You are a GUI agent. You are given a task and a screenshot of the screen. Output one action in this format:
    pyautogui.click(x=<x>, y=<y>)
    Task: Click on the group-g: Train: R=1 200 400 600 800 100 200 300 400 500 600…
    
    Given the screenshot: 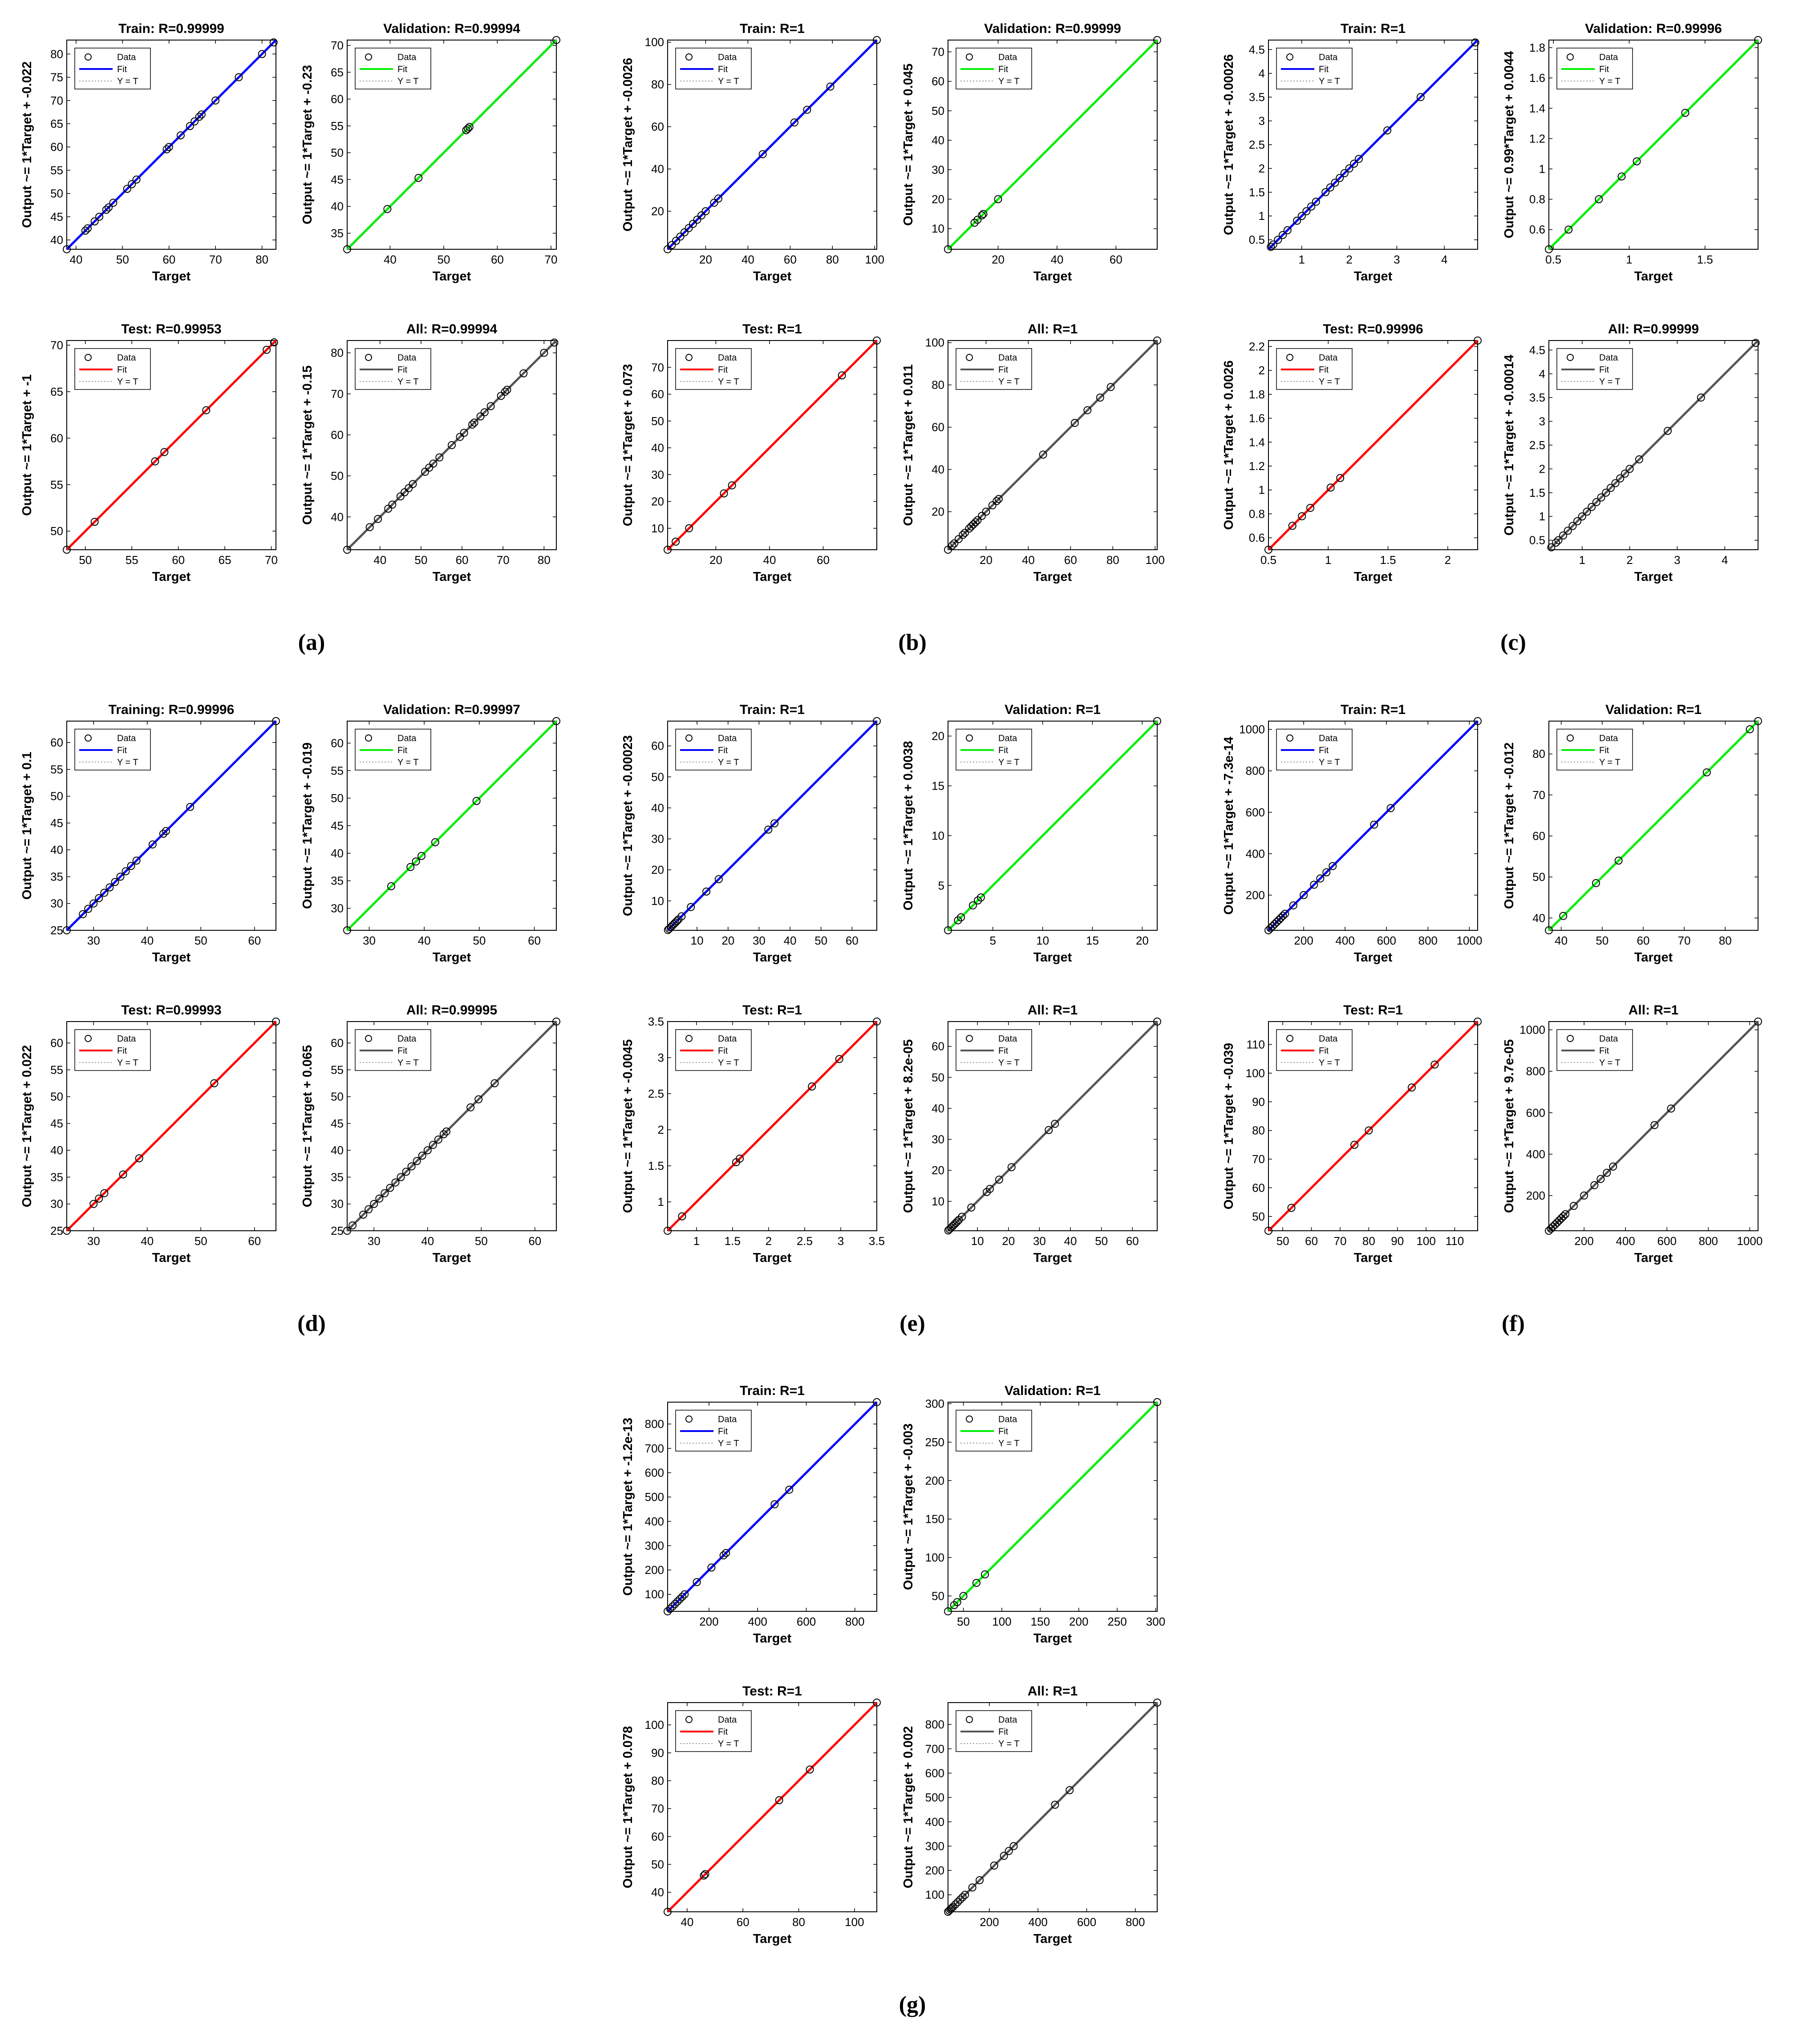 What is the action you would take?
    pyautogui.click(x=893, y=1700)
    